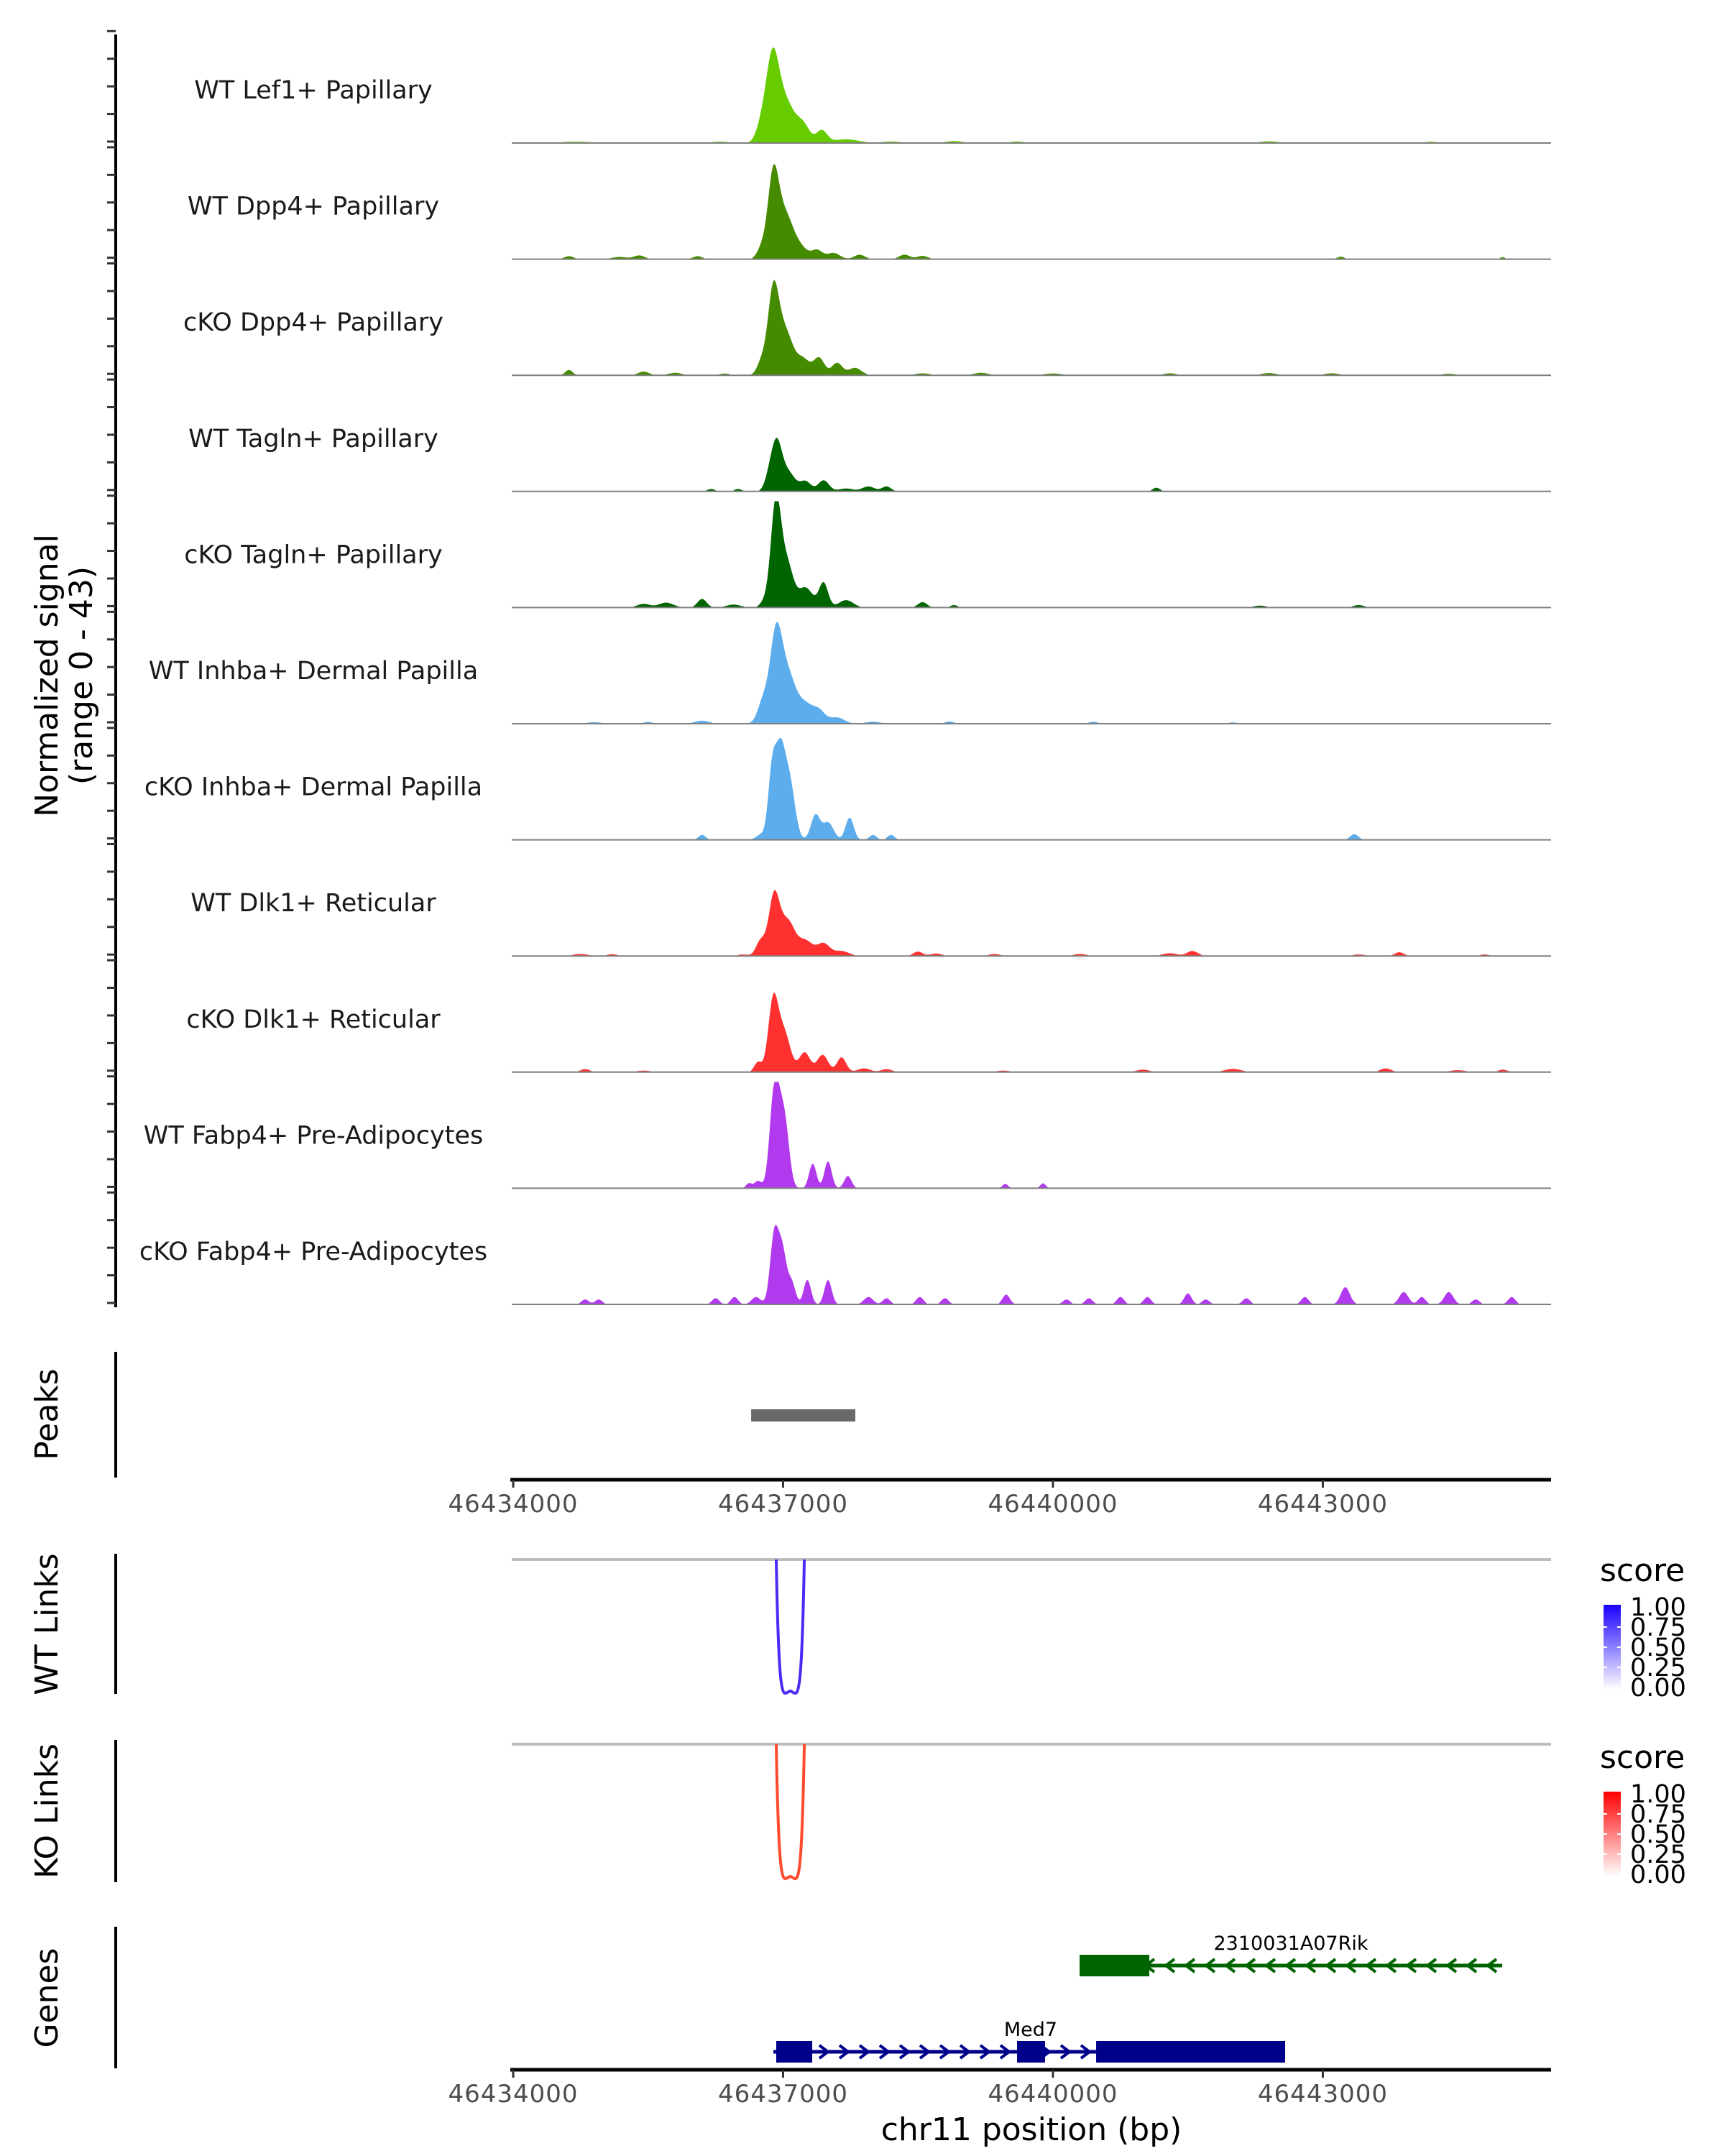 This screenshot has height=2156, width=1725. What do you see at coordinates (313, 207) in the screenshot?
I see `track-label: WT Dpp4+ Papillary` at bounding box center [313, 207].